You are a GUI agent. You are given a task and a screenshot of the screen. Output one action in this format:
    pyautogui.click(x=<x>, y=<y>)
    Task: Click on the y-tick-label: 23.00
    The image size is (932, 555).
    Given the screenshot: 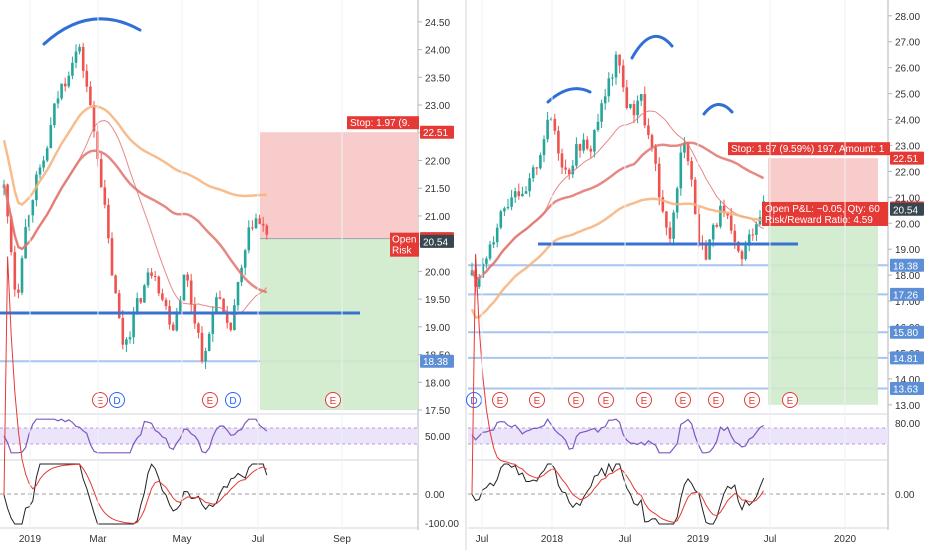 What is the action you would take?
    pyautogui.click(x=437, y=106)
    